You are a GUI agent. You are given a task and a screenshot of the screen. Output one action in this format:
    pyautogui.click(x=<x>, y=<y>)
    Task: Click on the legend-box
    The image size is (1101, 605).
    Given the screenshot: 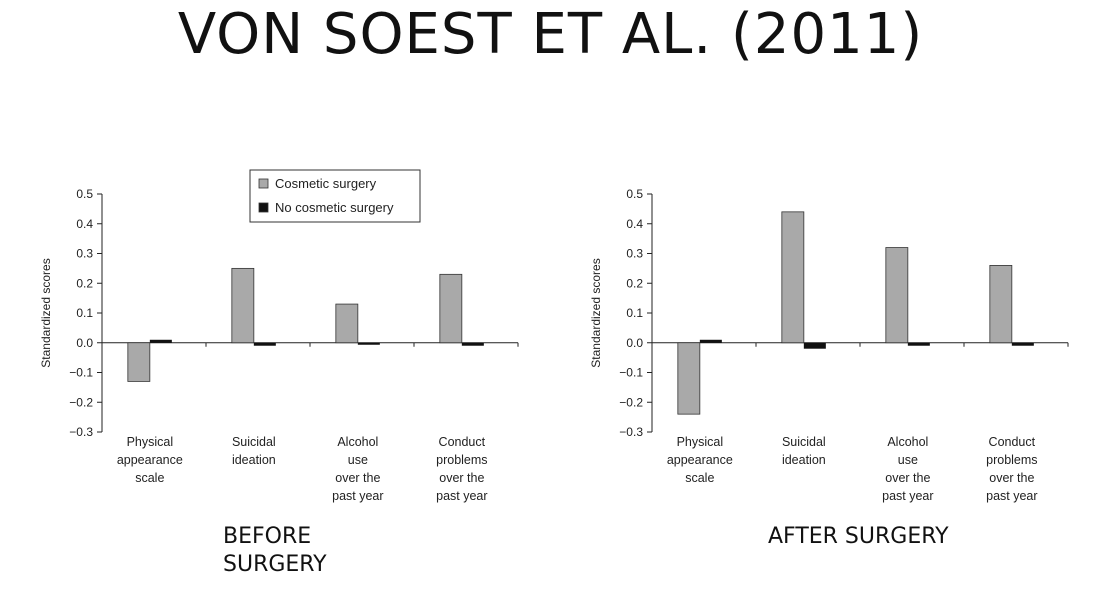 What is the action you would take?
    pyautogui.click(x=335, y=196)
    